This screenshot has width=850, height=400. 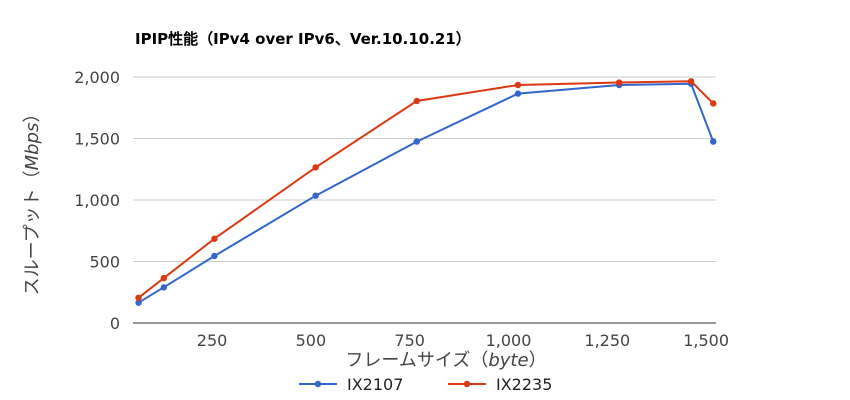 I want to click on y-axis-title: スループット（Mbps）, so click(x=32, y=200).